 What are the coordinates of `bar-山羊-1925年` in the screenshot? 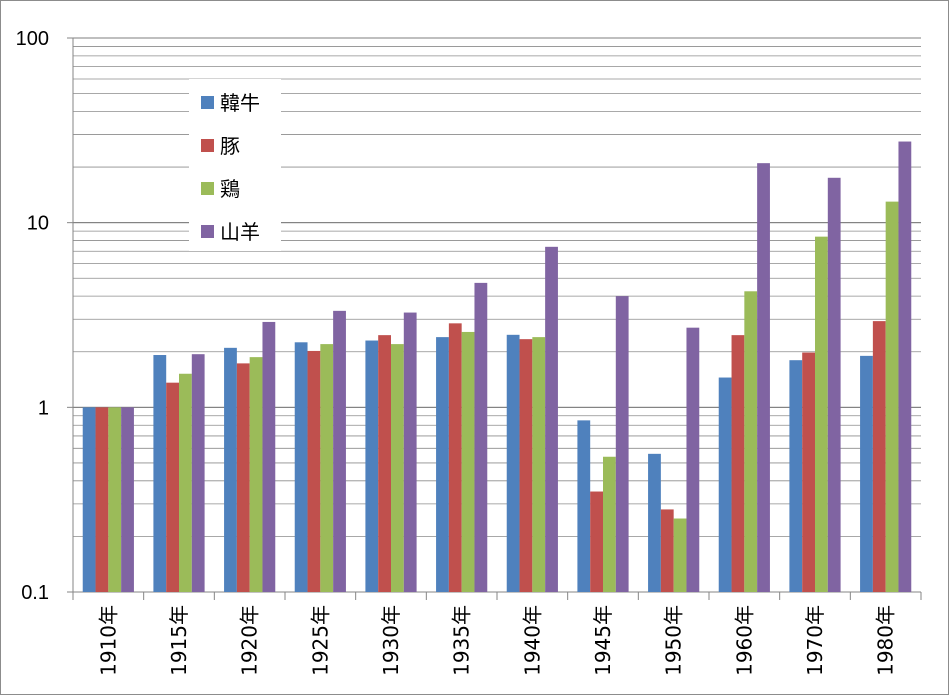 It's located at (339, 451).